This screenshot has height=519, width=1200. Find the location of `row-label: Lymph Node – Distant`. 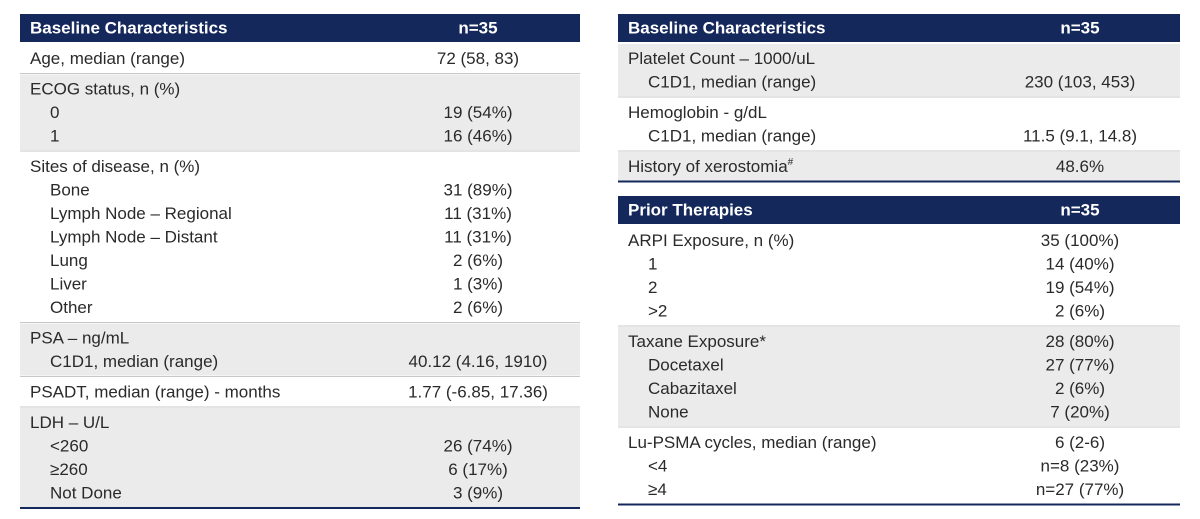

row-label: Lymph Node – Distant is located at coordinates (134, 237).